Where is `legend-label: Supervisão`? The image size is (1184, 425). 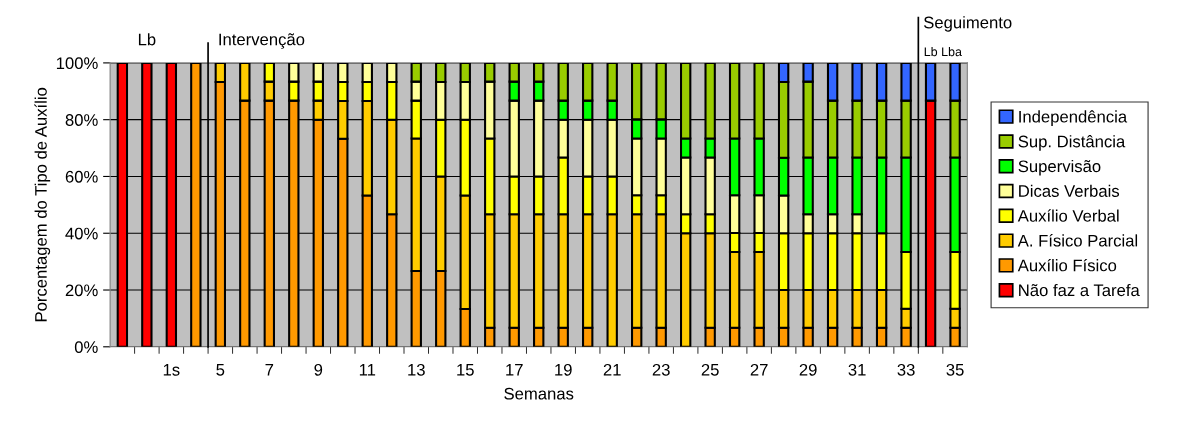
legend-label: Supervisão is located at coordinates (1059, 167).